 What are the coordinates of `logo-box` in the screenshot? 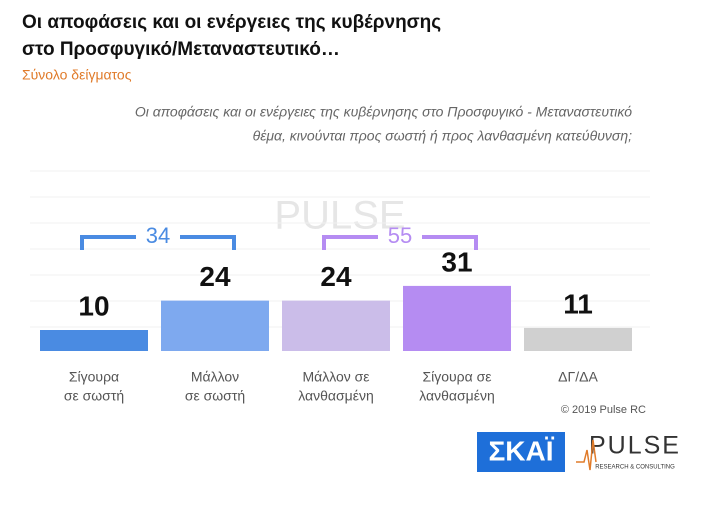 It's located at (521, 452).